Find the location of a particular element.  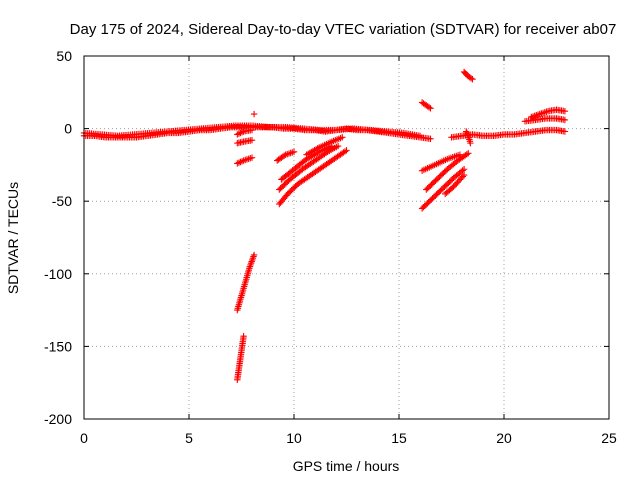

series-baseline-b is located at coordinates (252, 131).